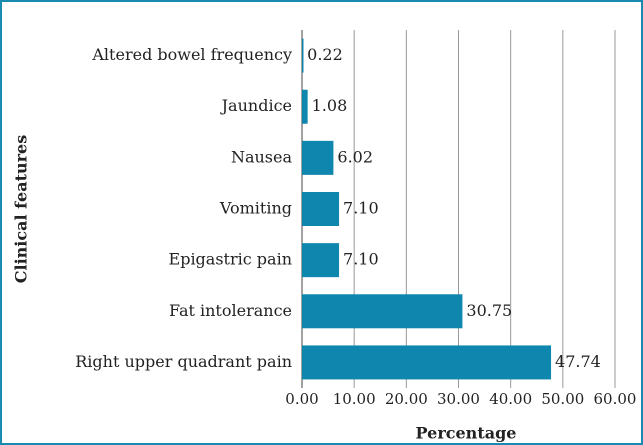 Image resolution: width=643 pixels, height=445 pixels. What do you see at coordinates (466, 433) in the screenshot?
I see `x-axis-title: Percentage` at bounding box center [466, 433].